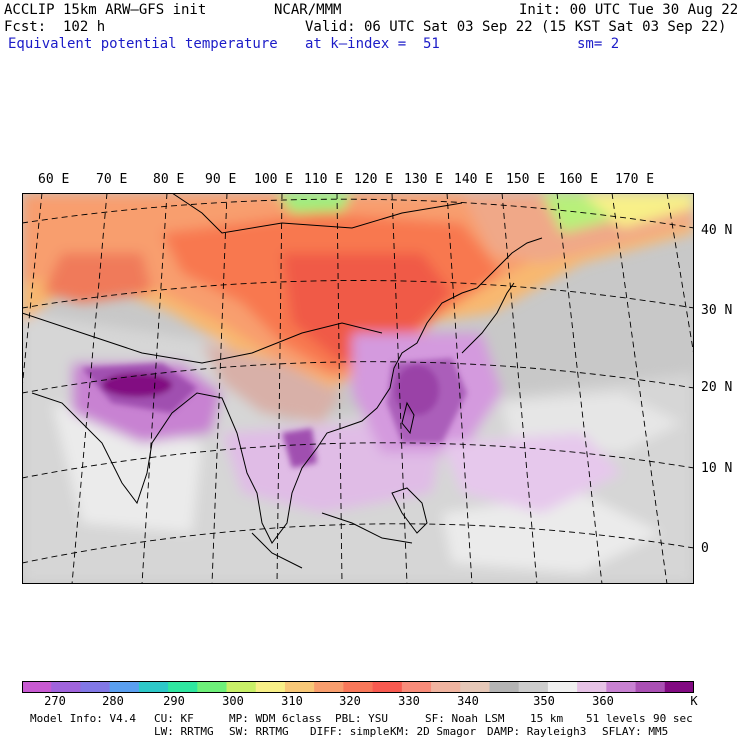 This screenshot has width=740, height=740. What do you see at coordinates (174, 718) in the screenshot?
I see `footer-cu: CU: KF` at bounding box center [174, 718].